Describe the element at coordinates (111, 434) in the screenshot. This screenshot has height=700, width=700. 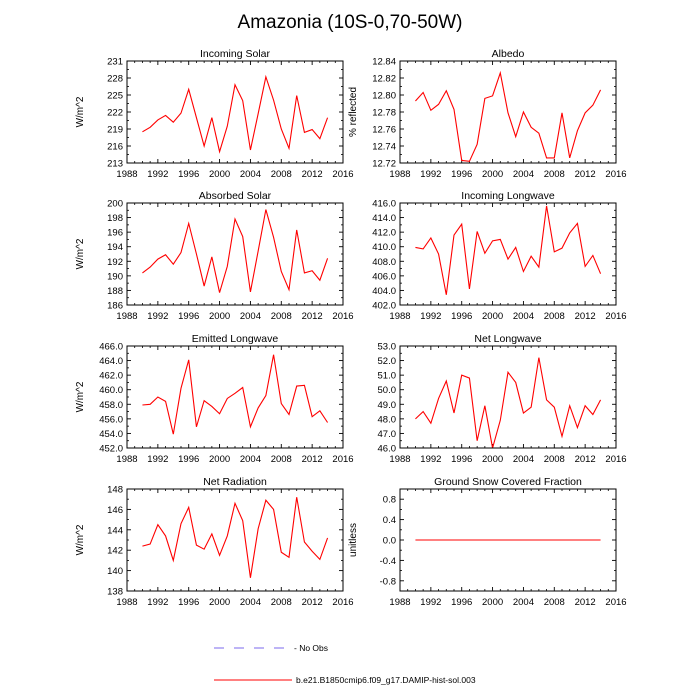
I see `y-tick-label: 454.0` at that location.